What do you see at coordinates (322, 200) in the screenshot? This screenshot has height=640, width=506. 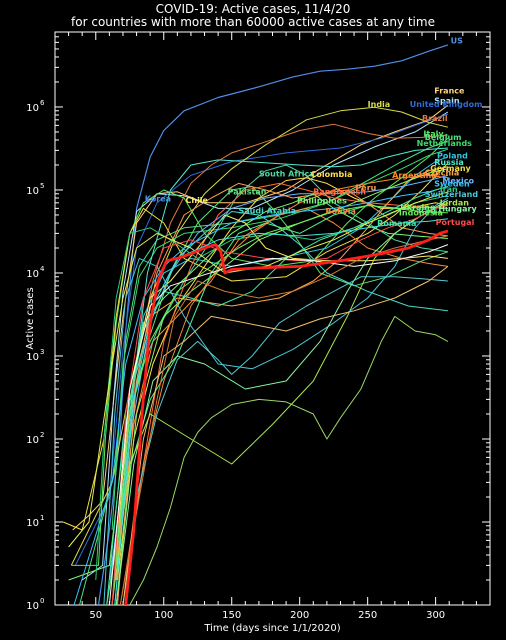 I see `country-label-philippines: Philippines` at bounding box center [322, 200].